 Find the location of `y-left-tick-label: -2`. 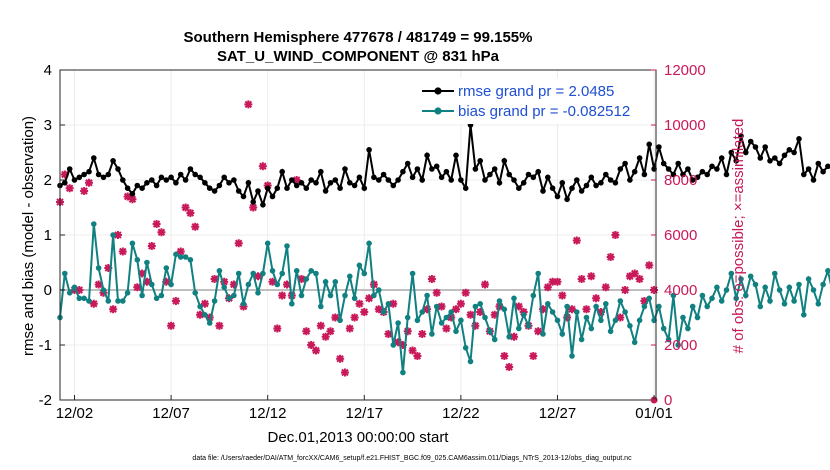

y-left-tick-label: -2 is located at coordinates (45, 400).